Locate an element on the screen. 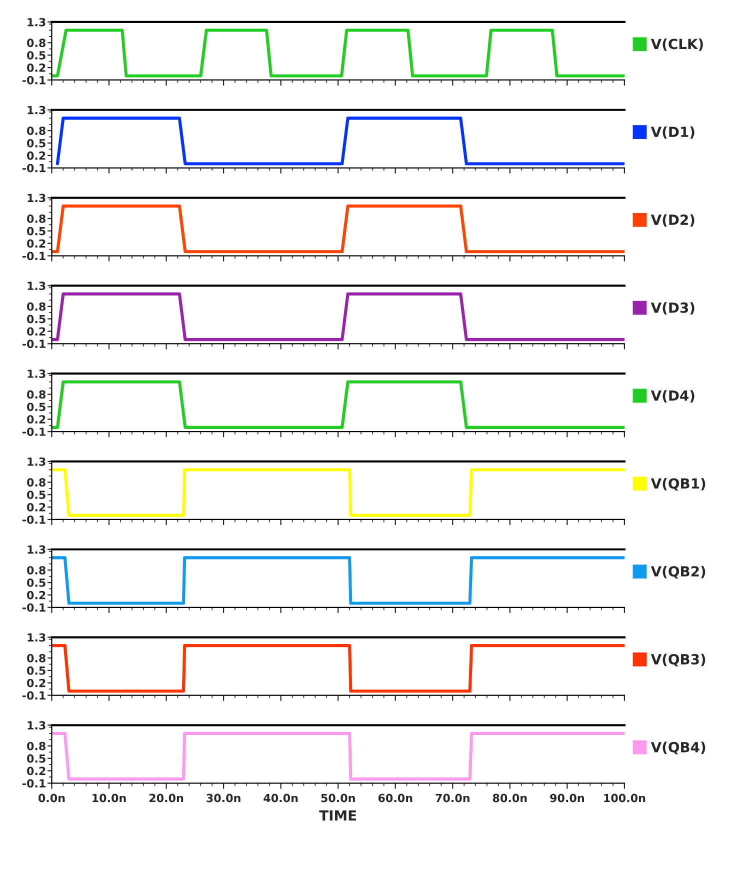  x-tick-label: 30.0n is located at coordinates (223, 798).